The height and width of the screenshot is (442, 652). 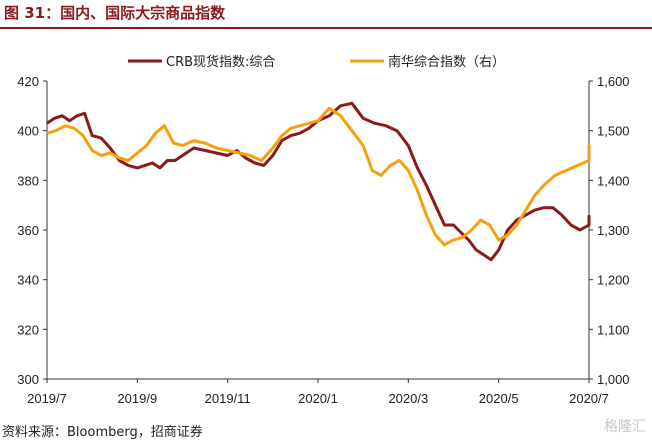 I want to click on x-tick-label: 2020/1, so click(x=318, y=398).